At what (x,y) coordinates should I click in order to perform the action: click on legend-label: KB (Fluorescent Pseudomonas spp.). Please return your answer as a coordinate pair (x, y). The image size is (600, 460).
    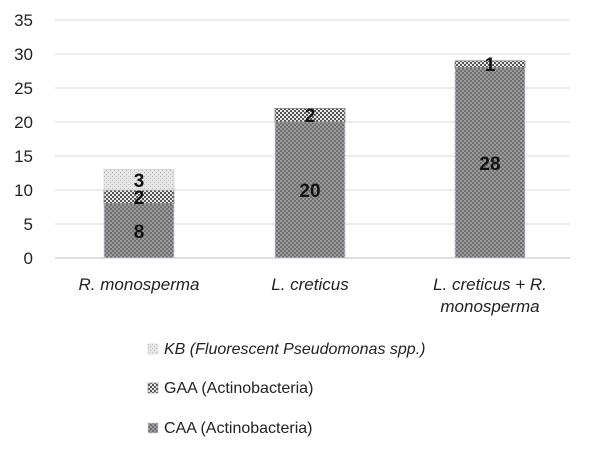
    Looking at the image, I should click on (294, 349).